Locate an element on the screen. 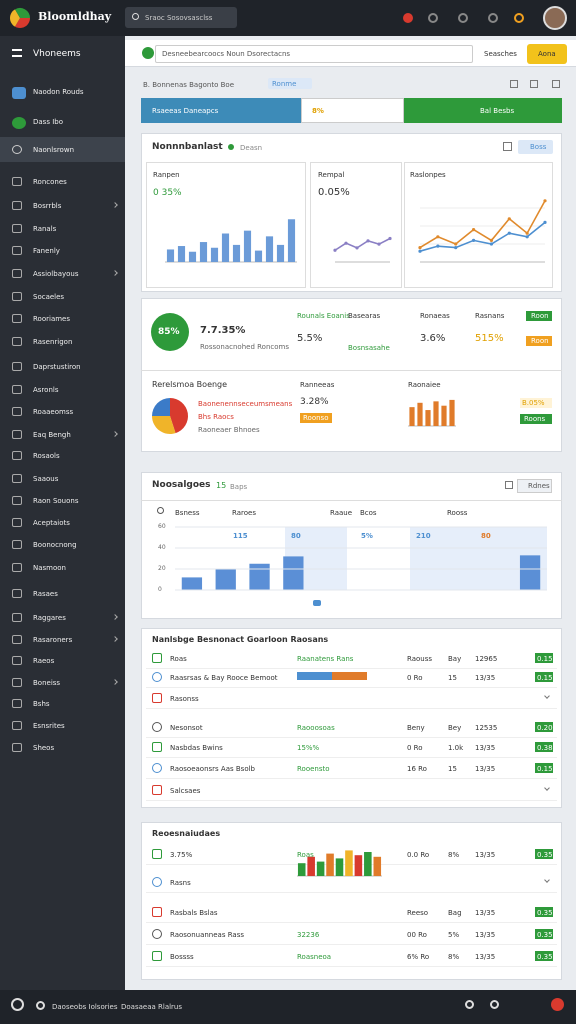 The image size is (576, 1024). nav-item: Eaq Bengh is located at coordinates (52, 435).